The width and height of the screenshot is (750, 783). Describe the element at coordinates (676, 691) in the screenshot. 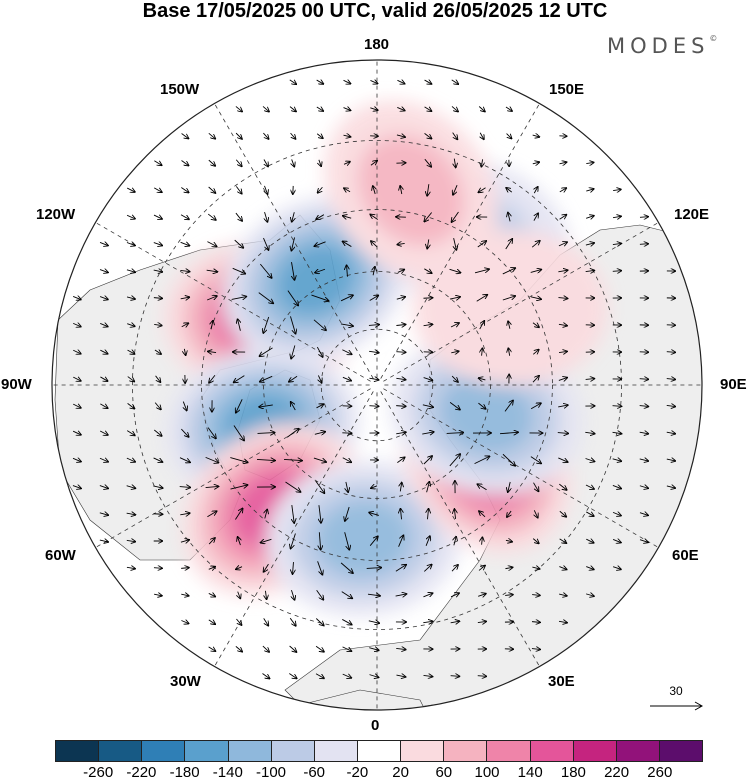

I see `reference-vector-label: 30` at that location.